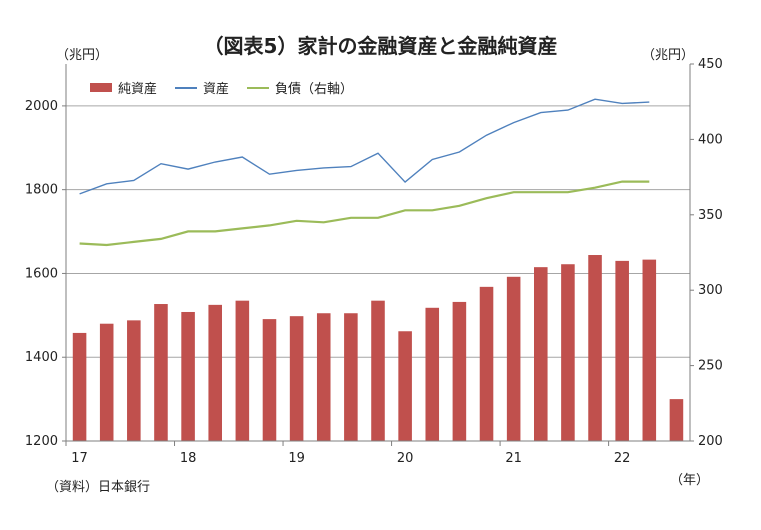  What do you see at coordinates (690, 480) in the screenshot?
I see `x-axis-unit: （年）` at bounding box center [690, 480].